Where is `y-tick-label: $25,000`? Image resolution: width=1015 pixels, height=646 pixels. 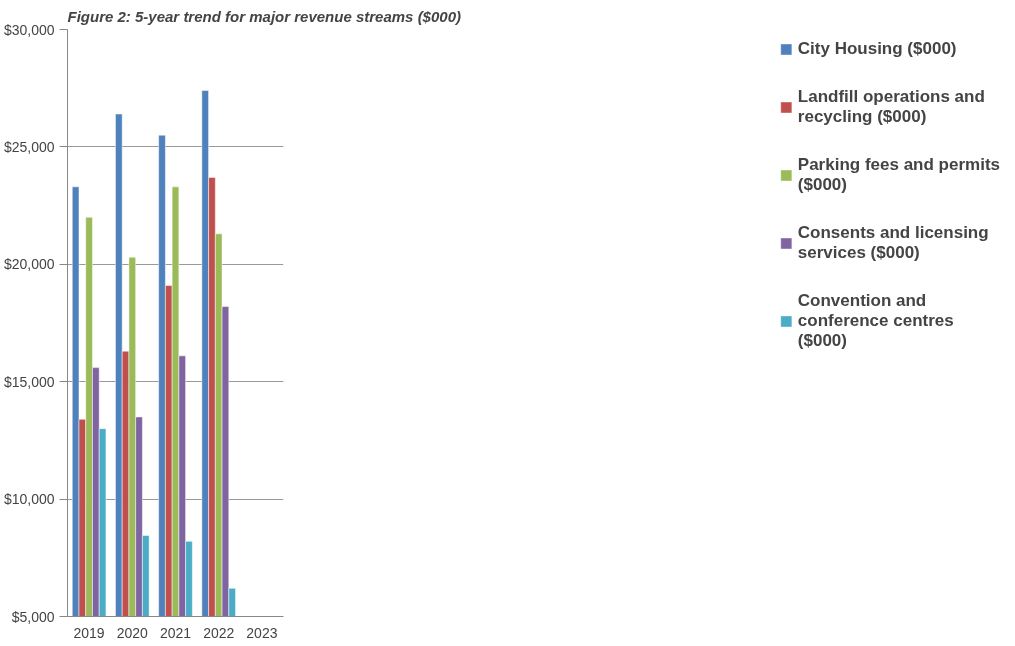 y-tick-label: $25,000 is located at coordinates (29, 146).